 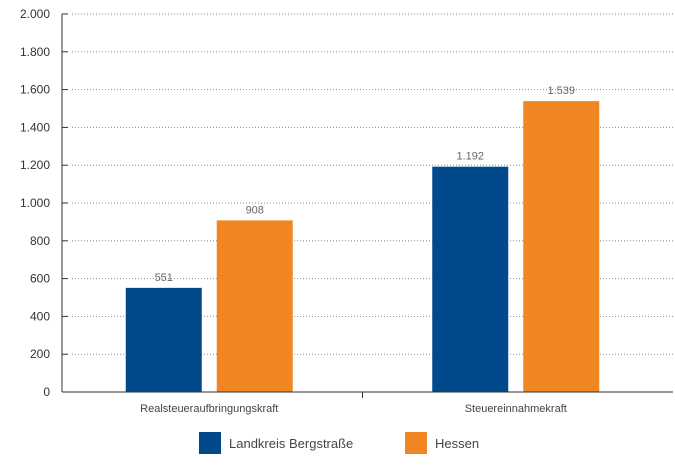 What do you see at coordinates (470, 157) in the screenshot?
I see `data-label: 1.192` at bounding box center [470, 157].